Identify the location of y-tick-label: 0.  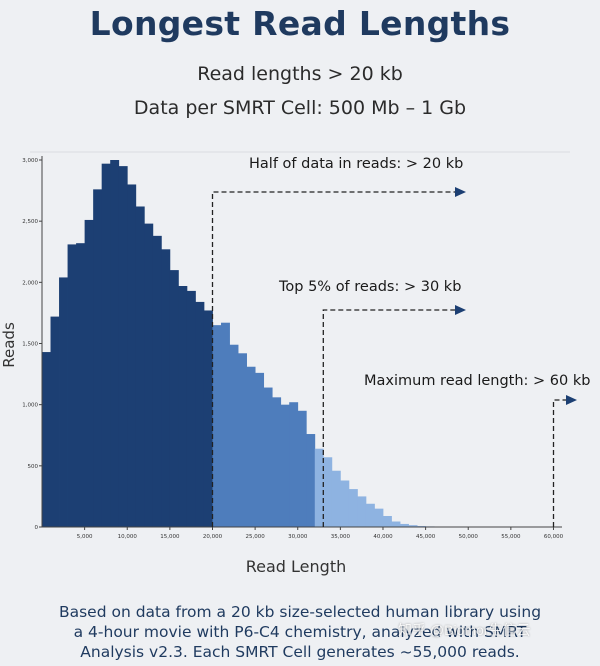
(37, 528).